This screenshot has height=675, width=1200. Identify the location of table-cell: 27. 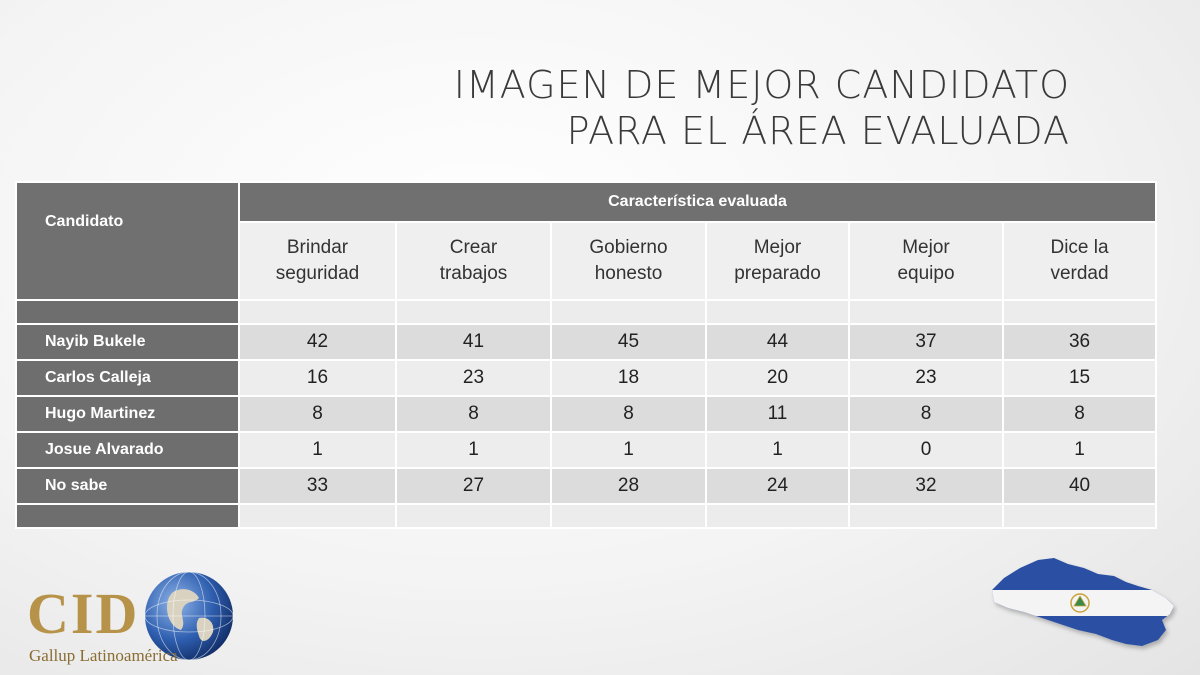
(473, 486).